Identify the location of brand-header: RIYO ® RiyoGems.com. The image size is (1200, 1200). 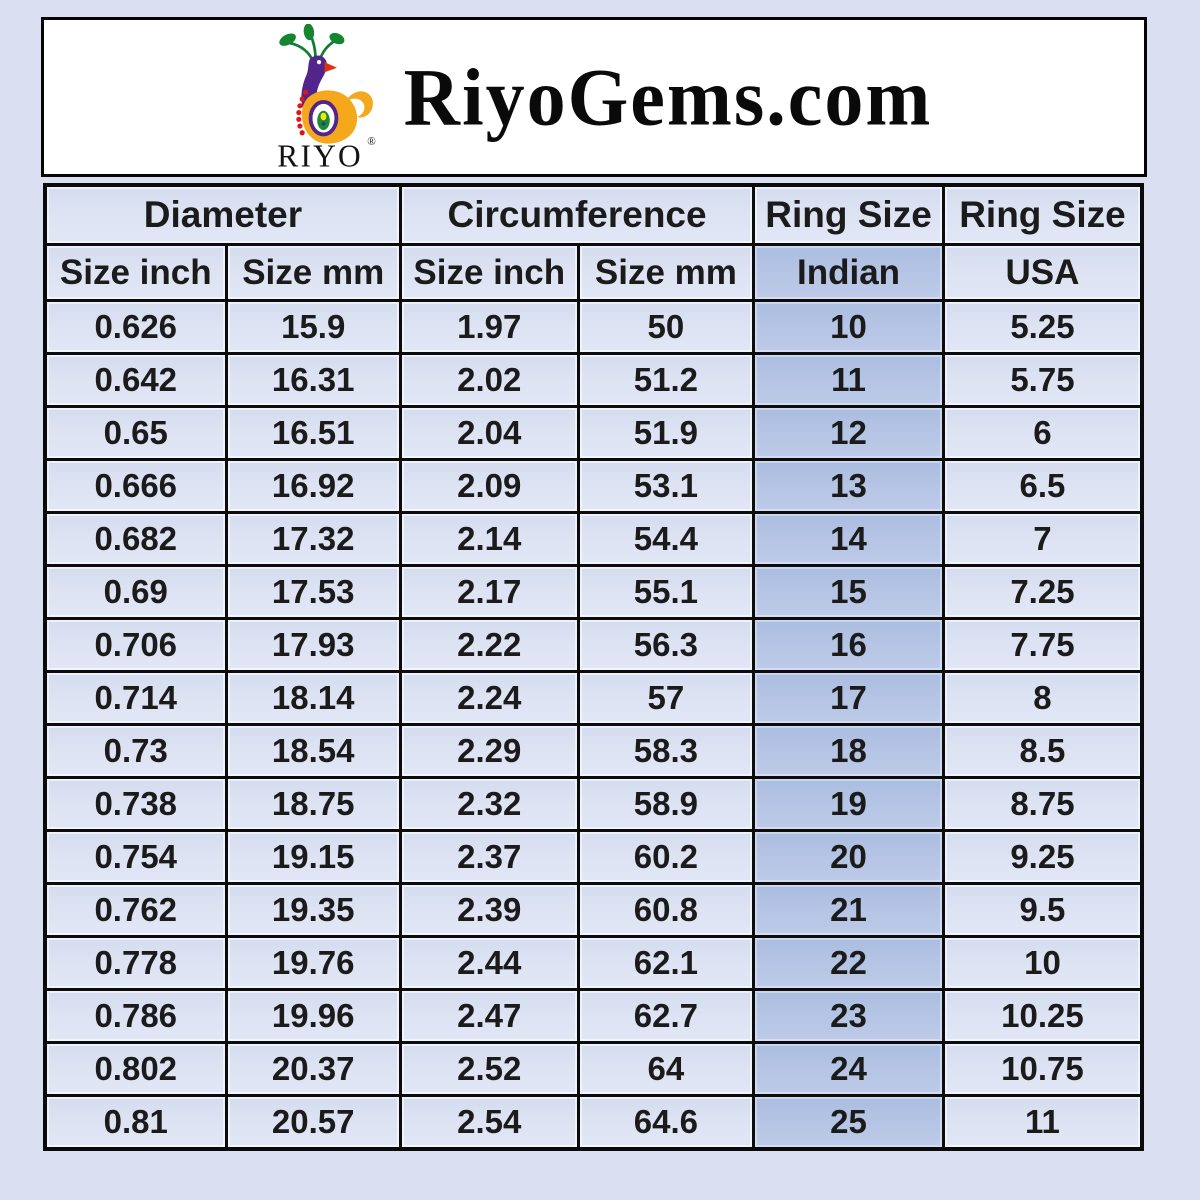
(594, 97).